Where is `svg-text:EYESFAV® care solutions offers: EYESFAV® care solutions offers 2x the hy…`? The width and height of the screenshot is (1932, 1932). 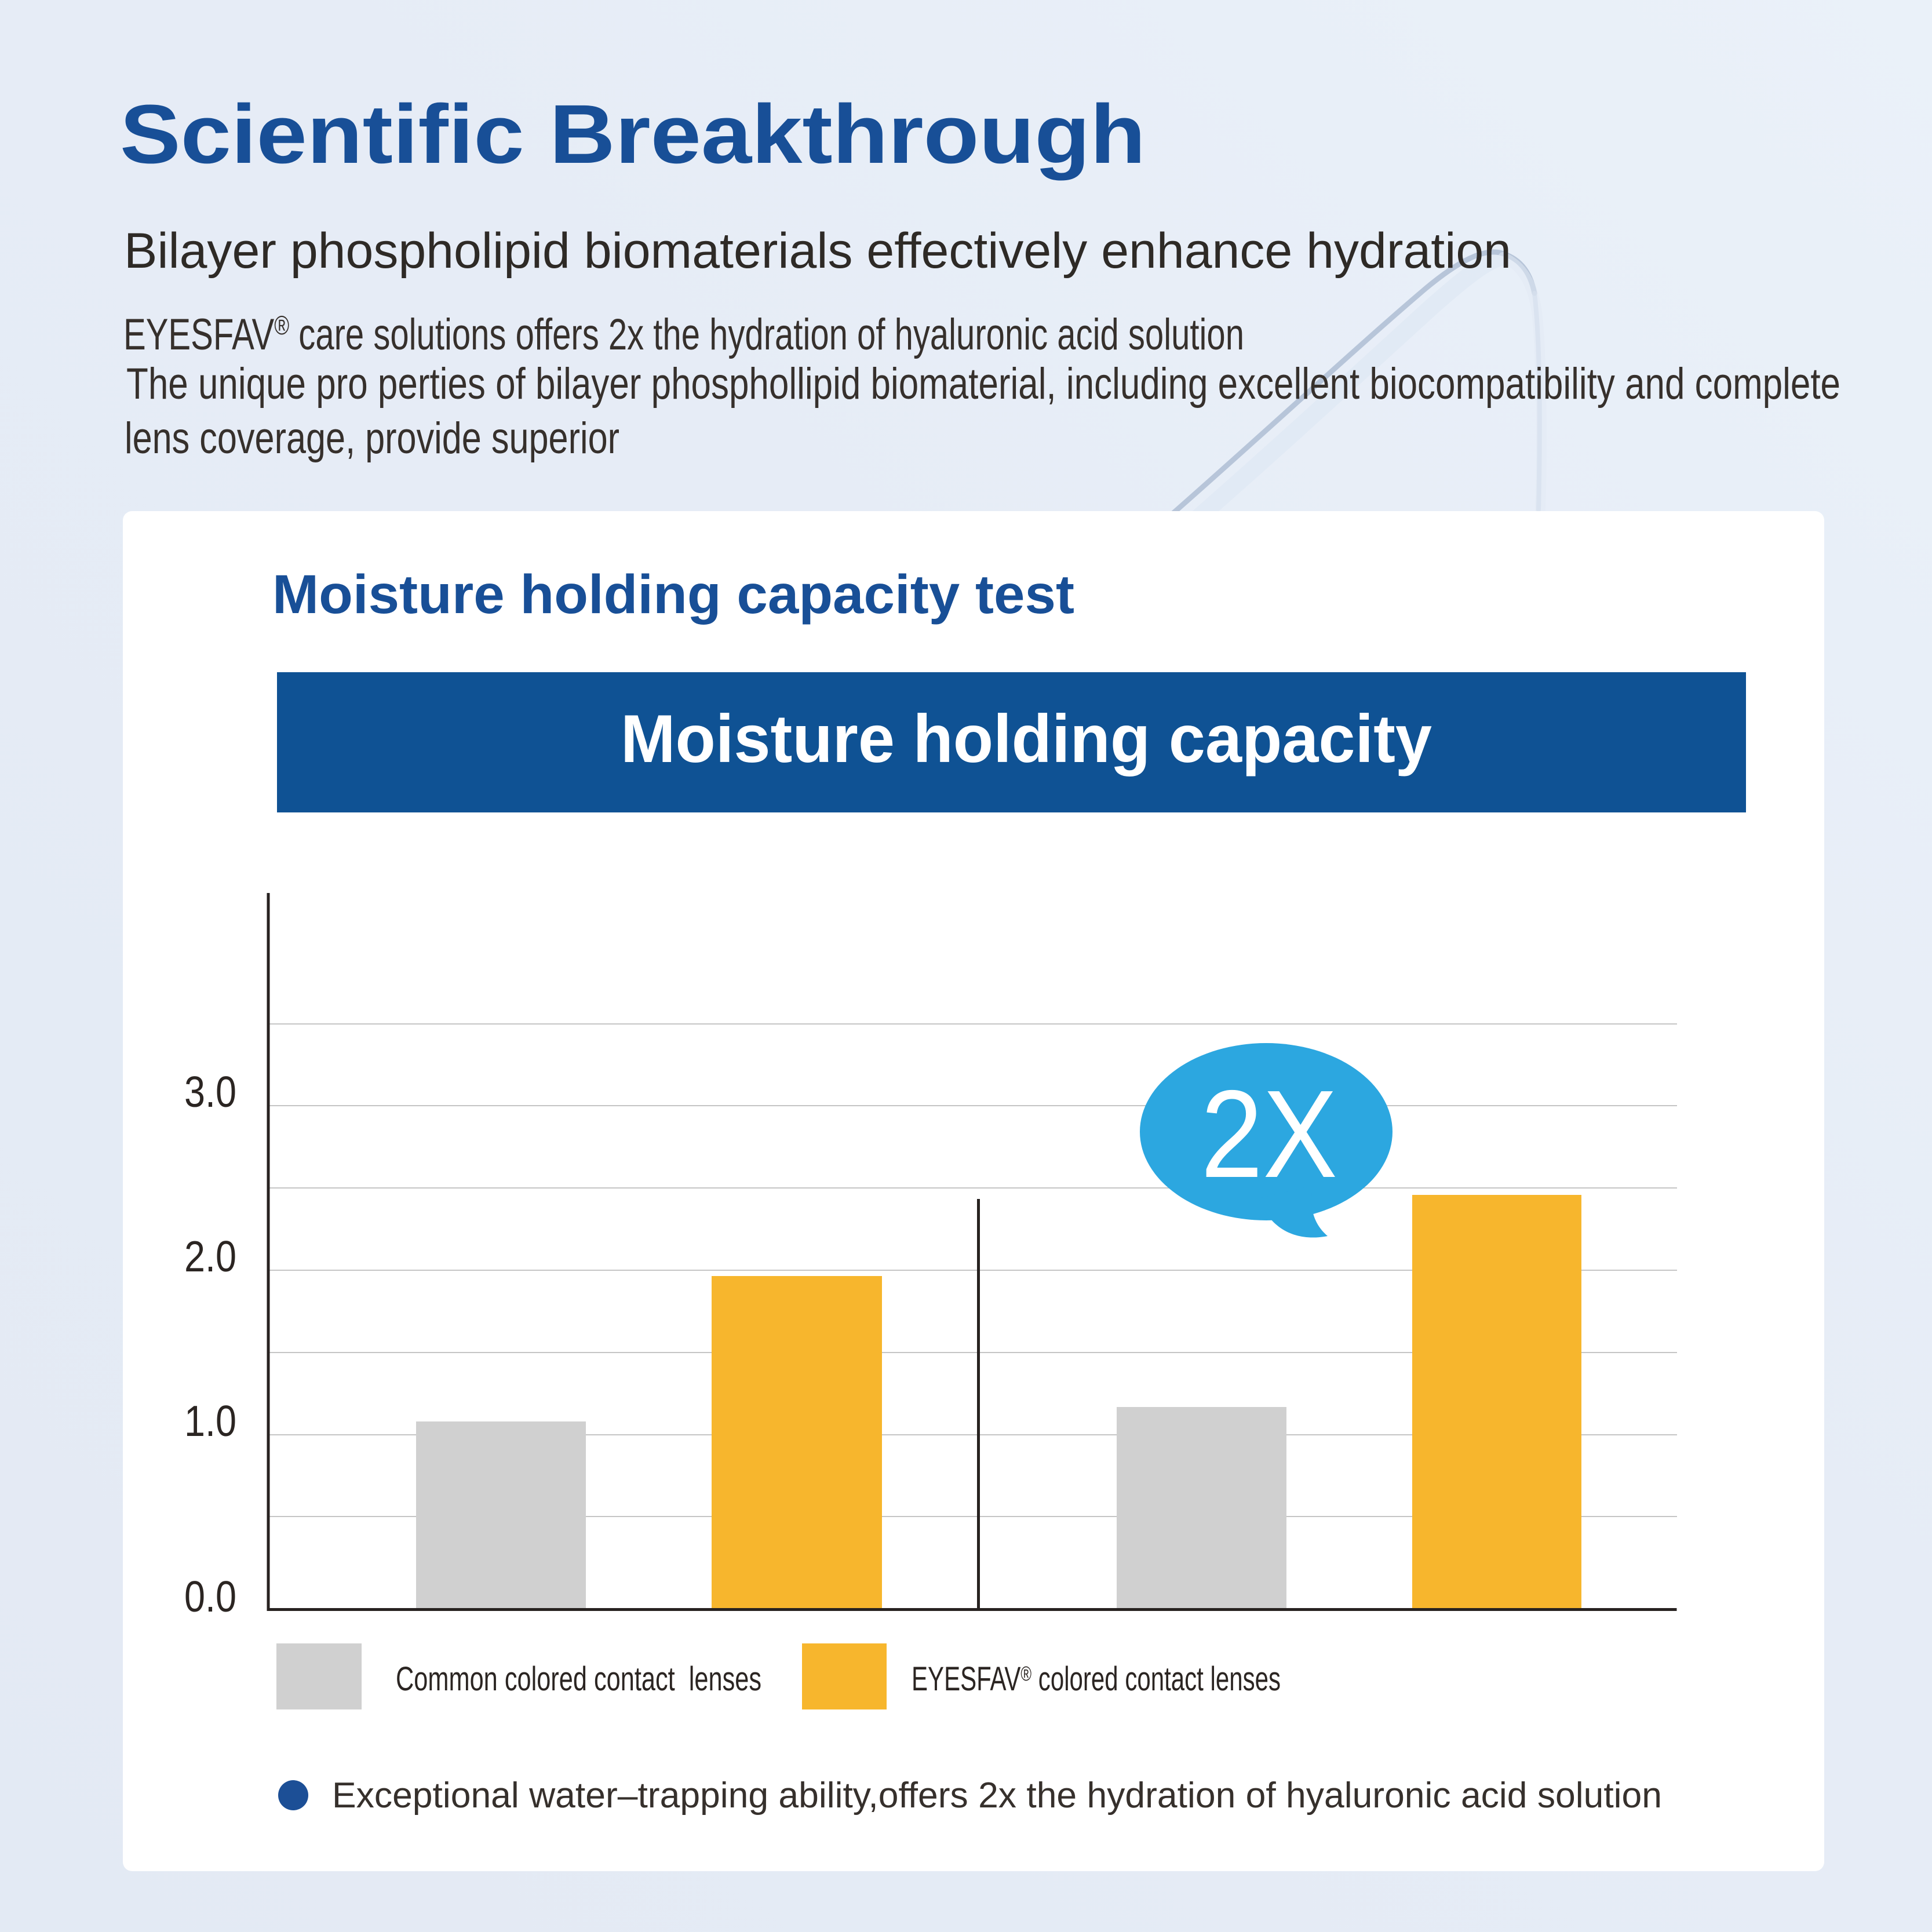
svg-text:EYESFAV® care solutions offers: EYESFAV® care solutions offers 2x the hy… is located at coordinates (683, 334).